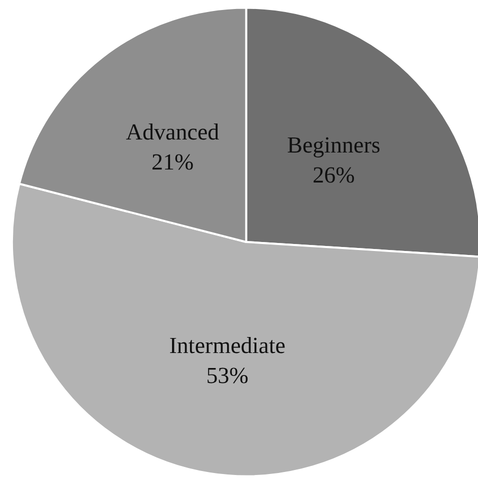  What do you see at coordinates (333, 175) in the screenshot?
I see `data-label: 26%` at bounding box center [333, 175].